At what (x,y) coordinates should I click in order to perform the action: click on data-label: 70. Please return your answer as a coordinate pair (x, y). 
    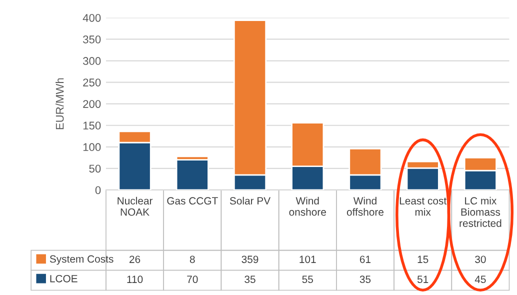
    Looking at the image, I should click on (192, 280).